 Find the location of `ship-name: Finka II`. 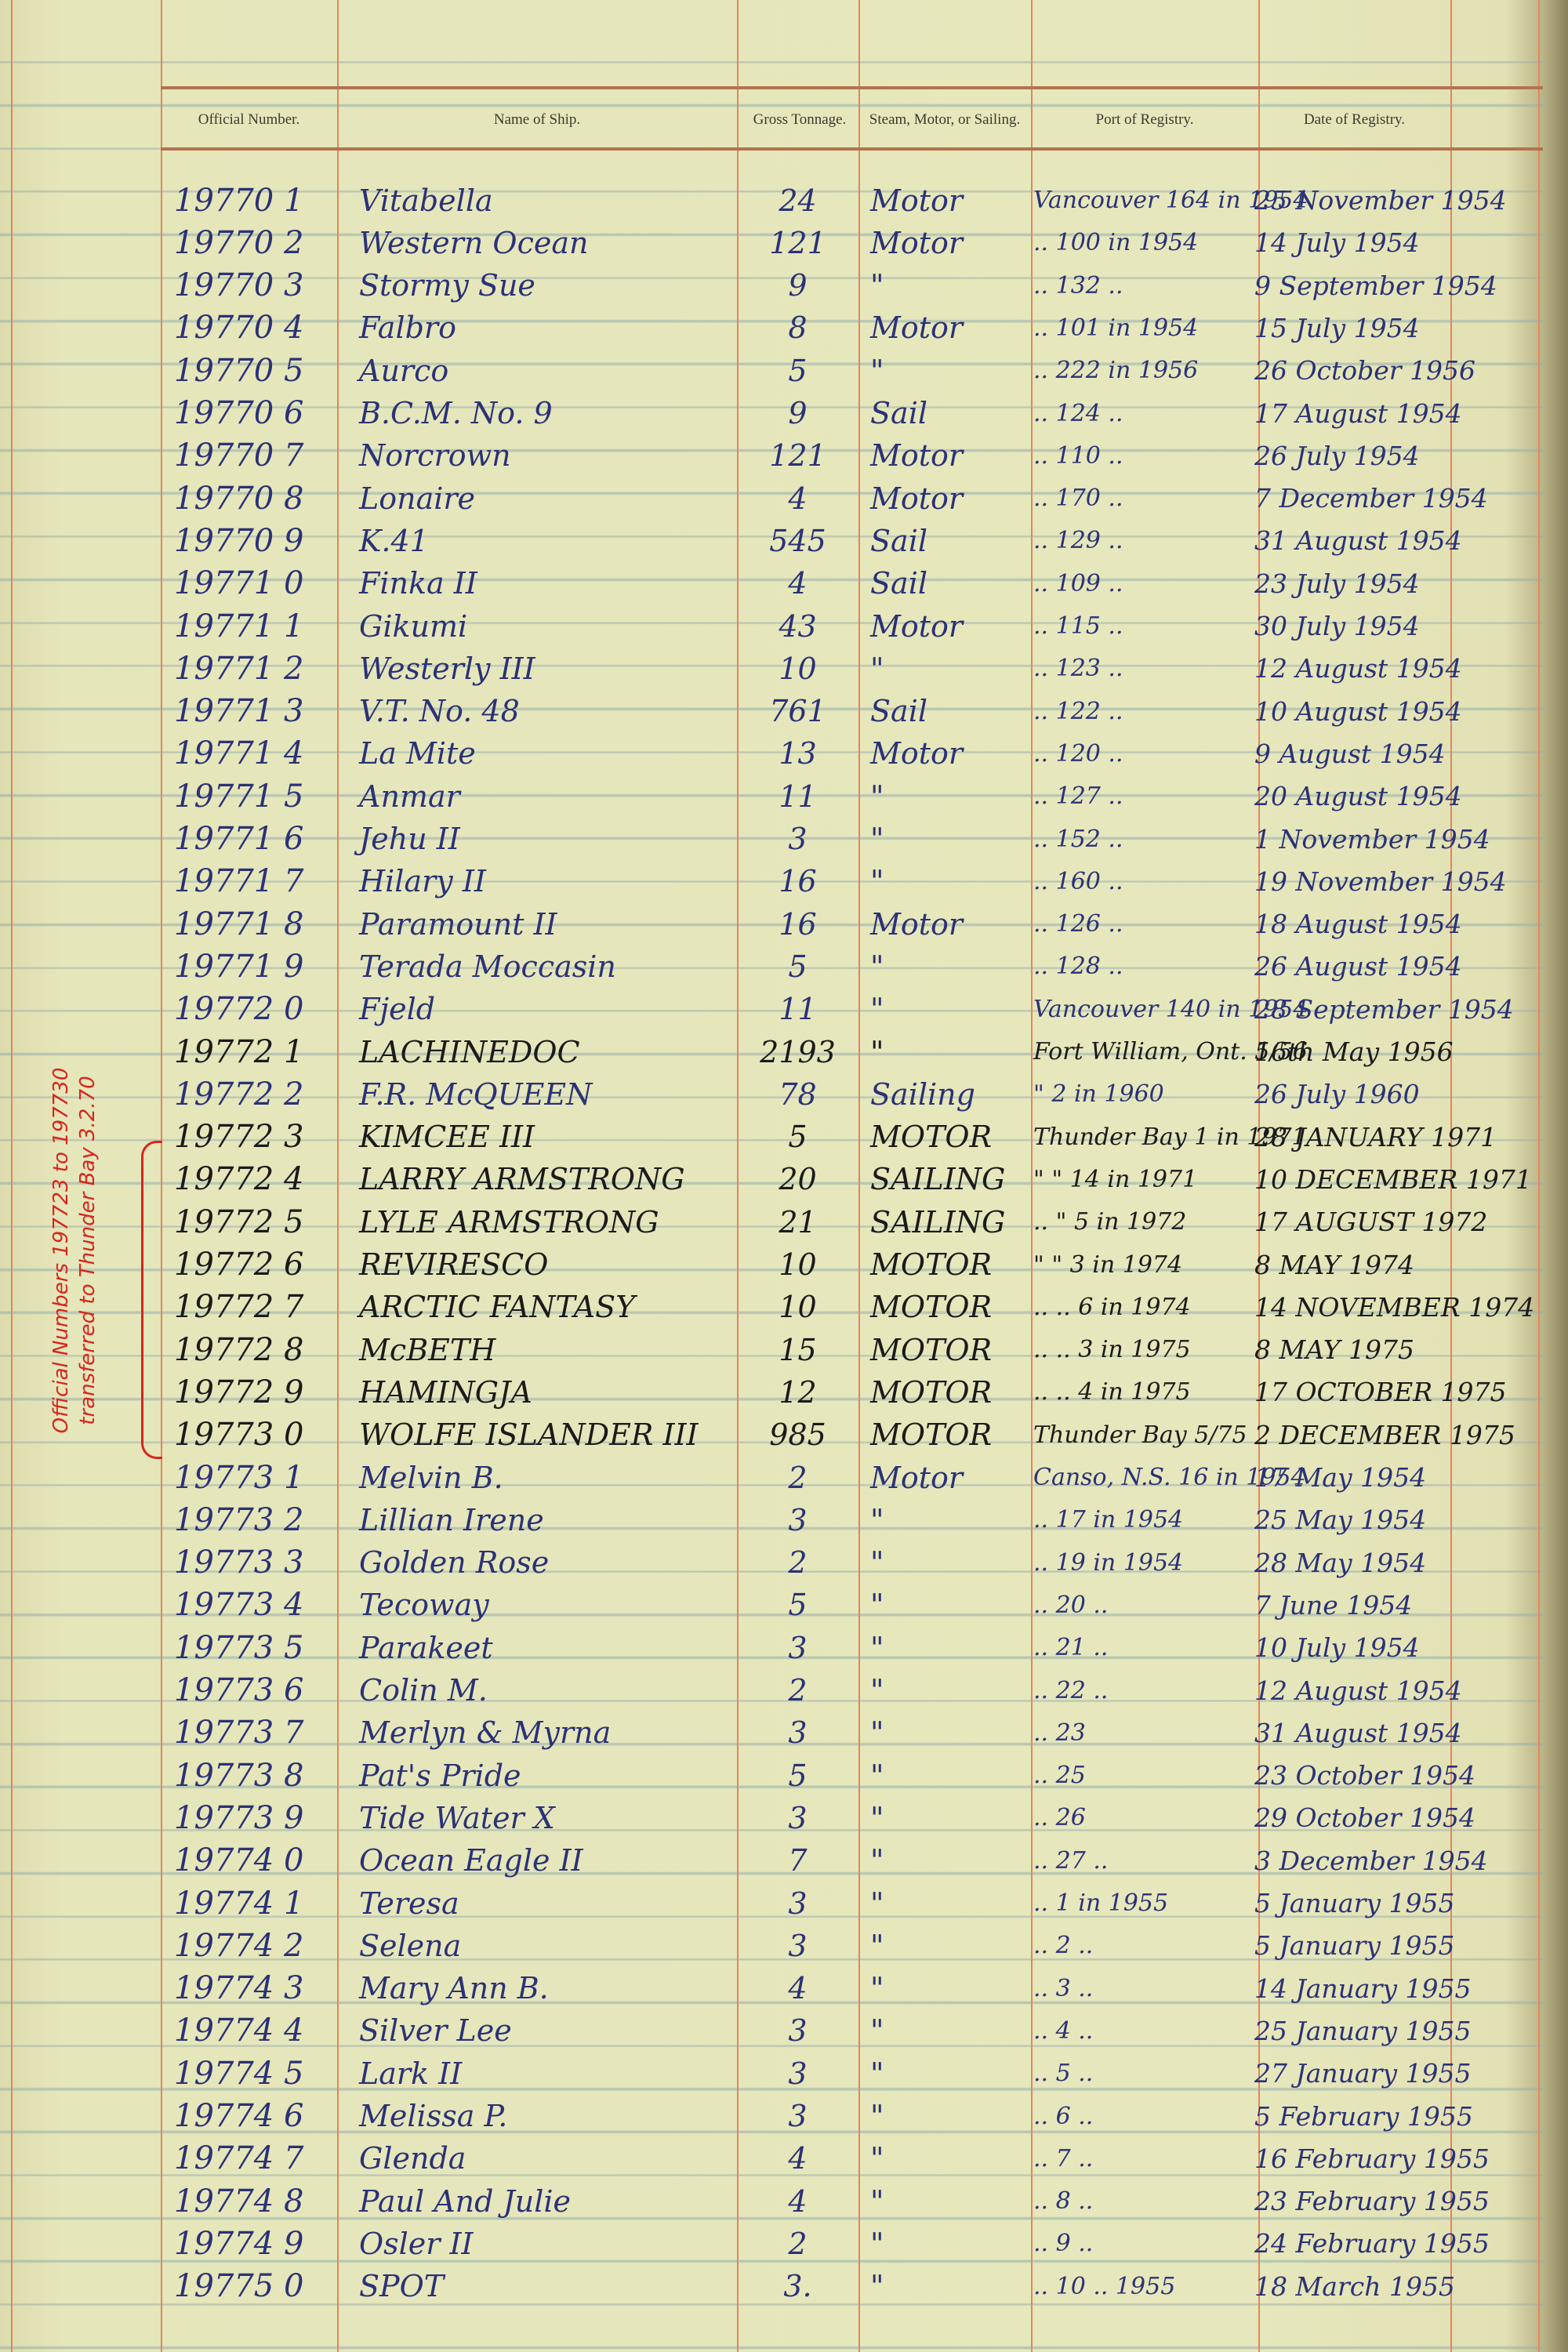

ship-name: Finka II is located at coordinates (418, 583).